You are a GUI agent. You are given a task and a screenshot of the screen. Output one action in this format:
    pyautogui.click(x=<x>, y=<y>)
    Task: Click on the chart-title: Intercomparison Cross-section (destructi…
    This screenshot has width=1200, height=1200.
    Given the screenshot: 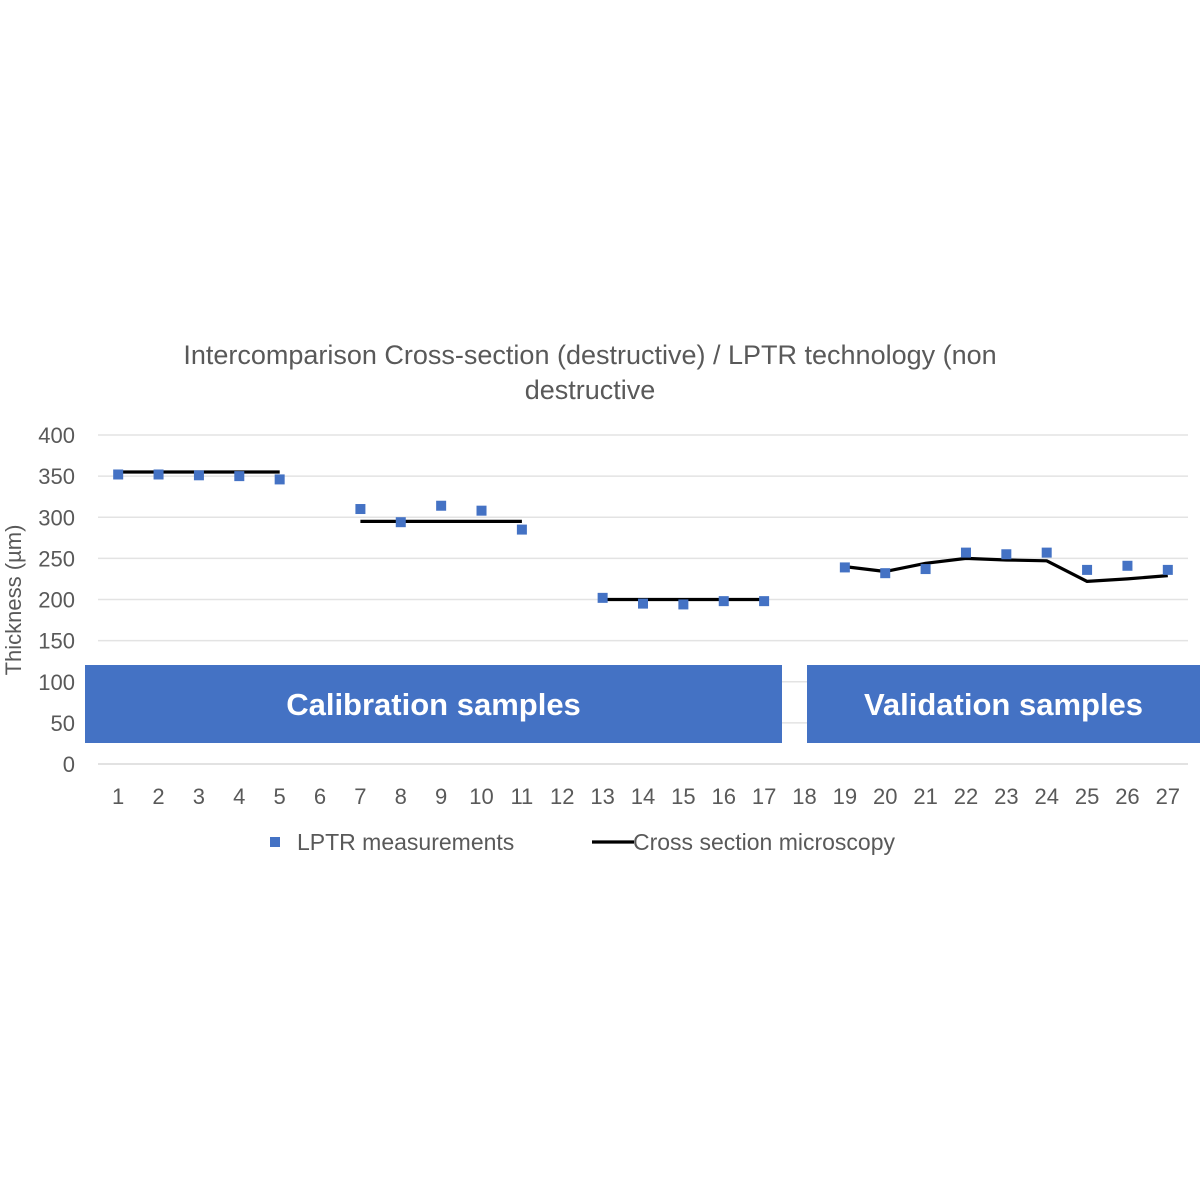 What is the action you would take?
    pyautogui.click(x=589, y=372)
    